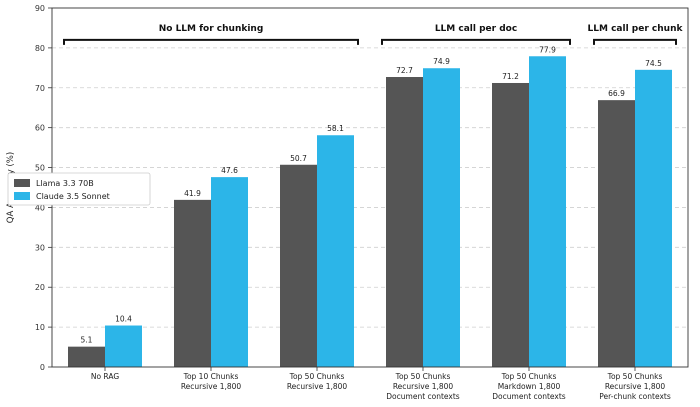 The width and height of the screenshot is (700, 407). I want to click on data-label: 47.6, so click(229, 170).